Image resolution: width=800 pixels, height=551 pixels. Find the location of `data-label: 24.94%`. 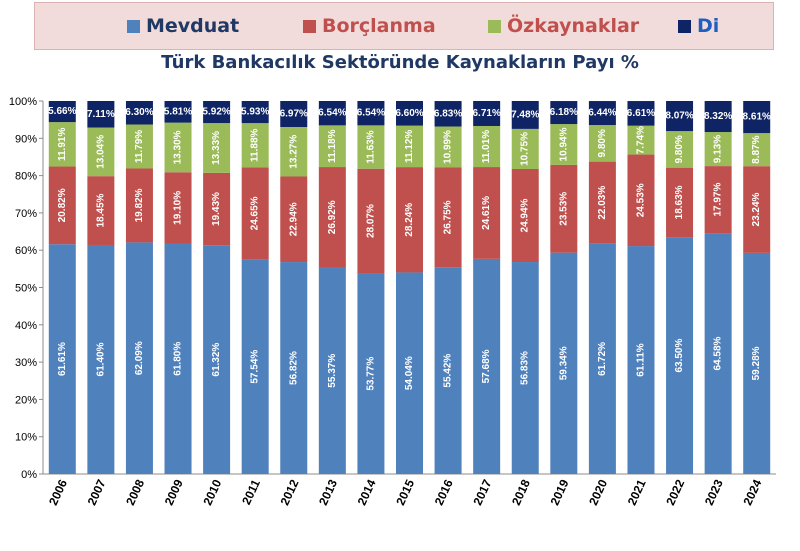

data-label: 24.94% is located at coordinates (525, 215).